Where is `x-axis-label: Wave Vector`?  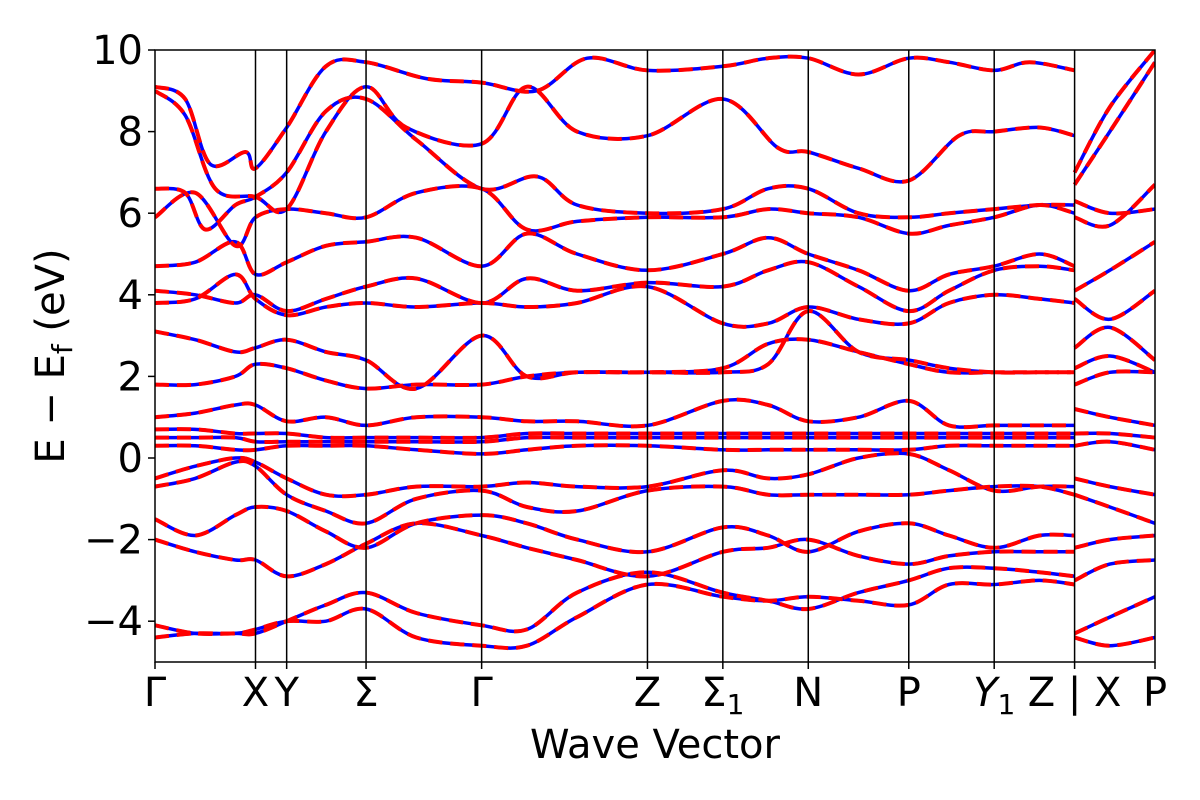 x-axis-label: Wave Vector is located at coordinates (655, 745).